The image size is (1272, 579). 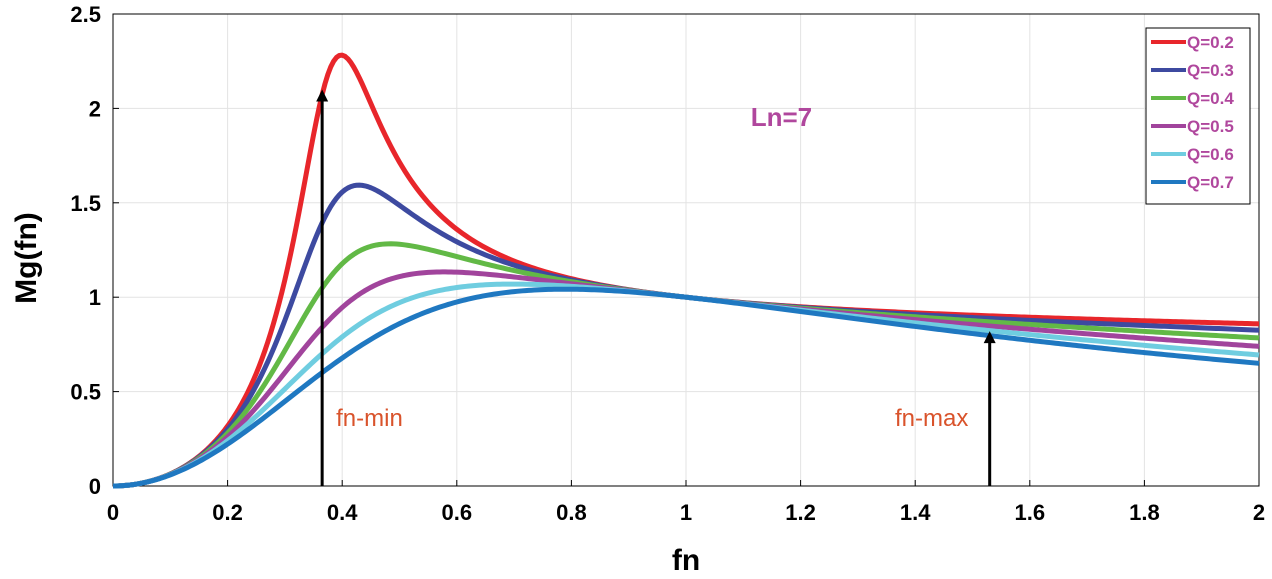 What do you see at coordinates (931, 418) in the screenshot?
I see `annotation-fn-max: fn-max` at bounding box center [931, 418].